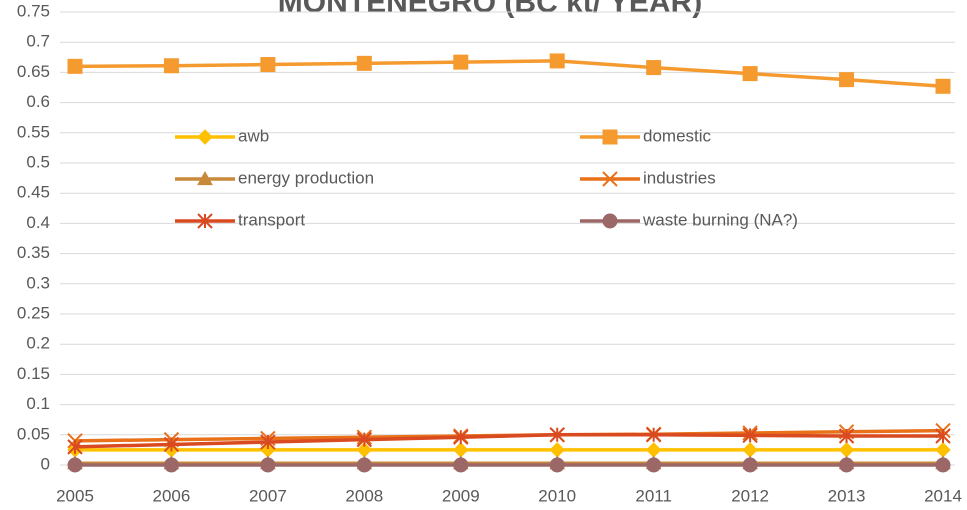 This screenshot has width=967, height=510. I want to click on legend-label: domestic, so click(677, 135).